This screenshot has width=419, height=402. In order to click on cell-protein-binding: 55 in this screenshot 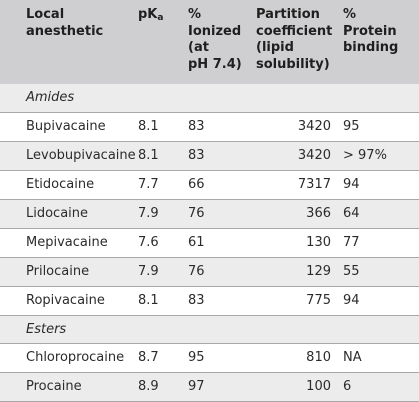, I will do `click(351, 271)`.